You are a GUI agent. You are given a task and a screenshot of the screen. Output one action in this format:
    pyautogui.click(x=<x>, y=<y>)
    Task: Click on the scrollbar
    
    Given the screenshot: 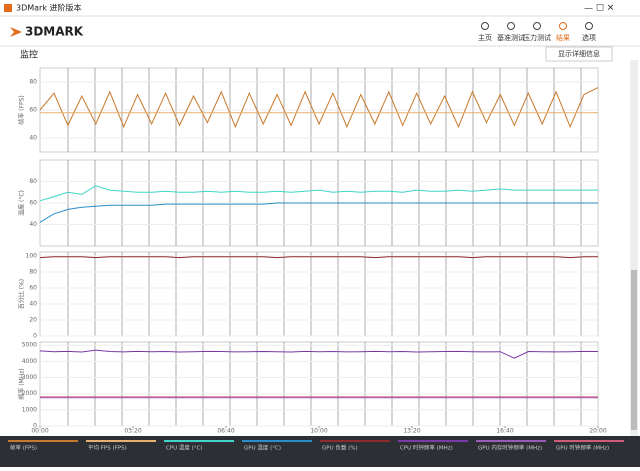 What is the action you would take?
    pyautogui.click(x=634, y=250)
    